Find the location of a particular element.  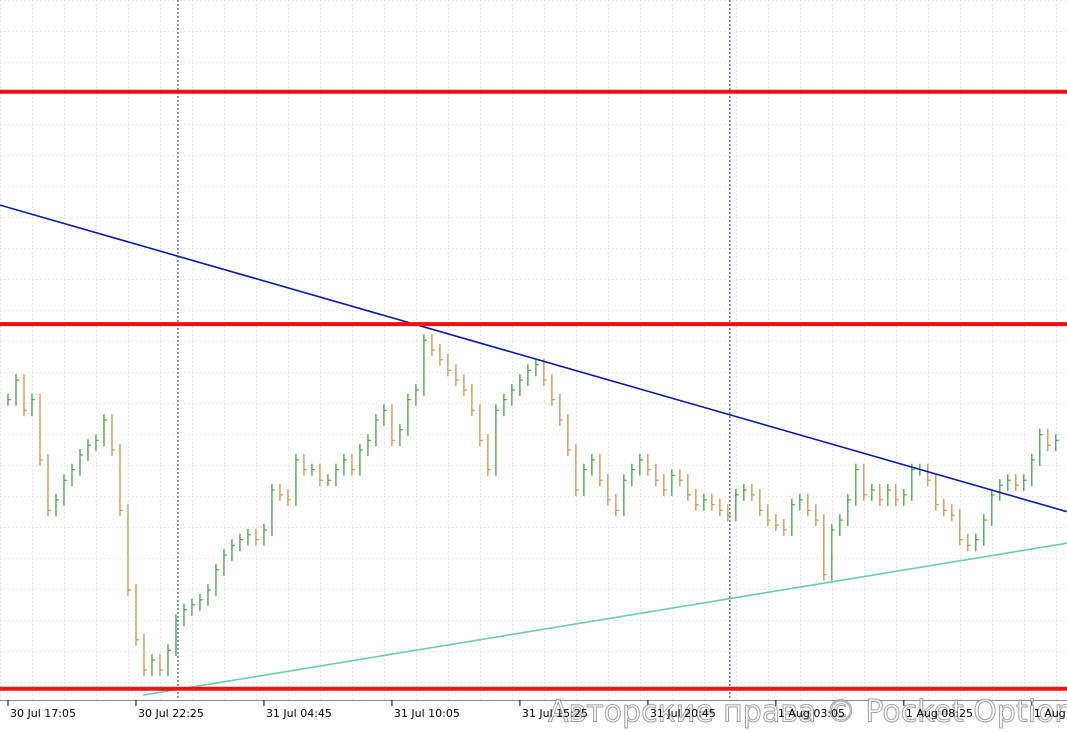

x-tick-label: 30 Jul 22:25 is located at coordinates (171, 713).